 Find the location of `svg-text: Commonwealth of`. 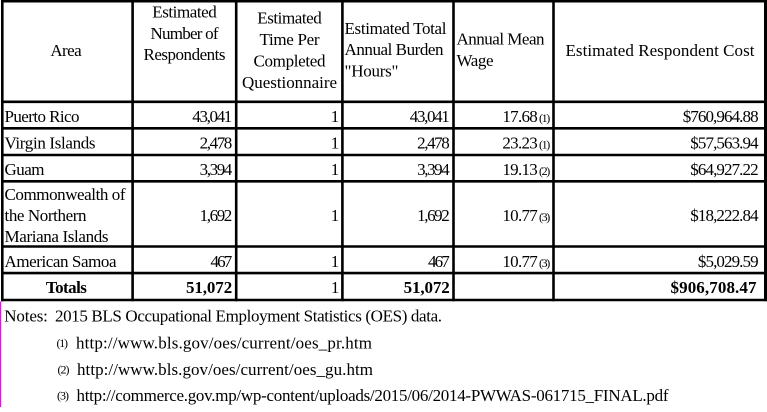

svg-text: Commonwealth of is located at coordinates (65, 194).